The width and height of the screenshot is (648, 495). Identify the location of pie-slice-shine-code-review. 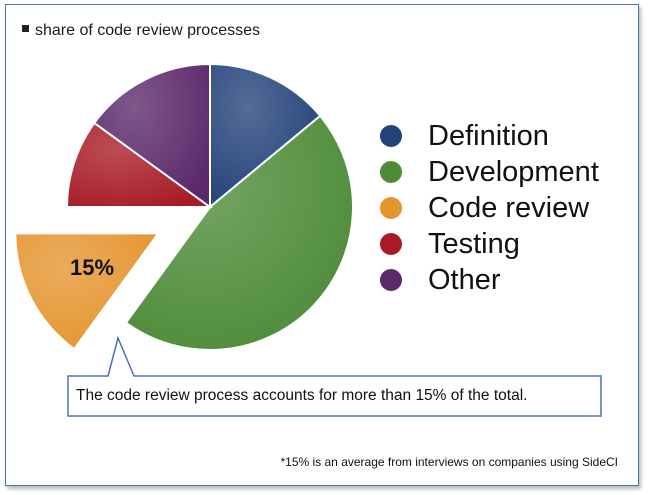
(87, 291).